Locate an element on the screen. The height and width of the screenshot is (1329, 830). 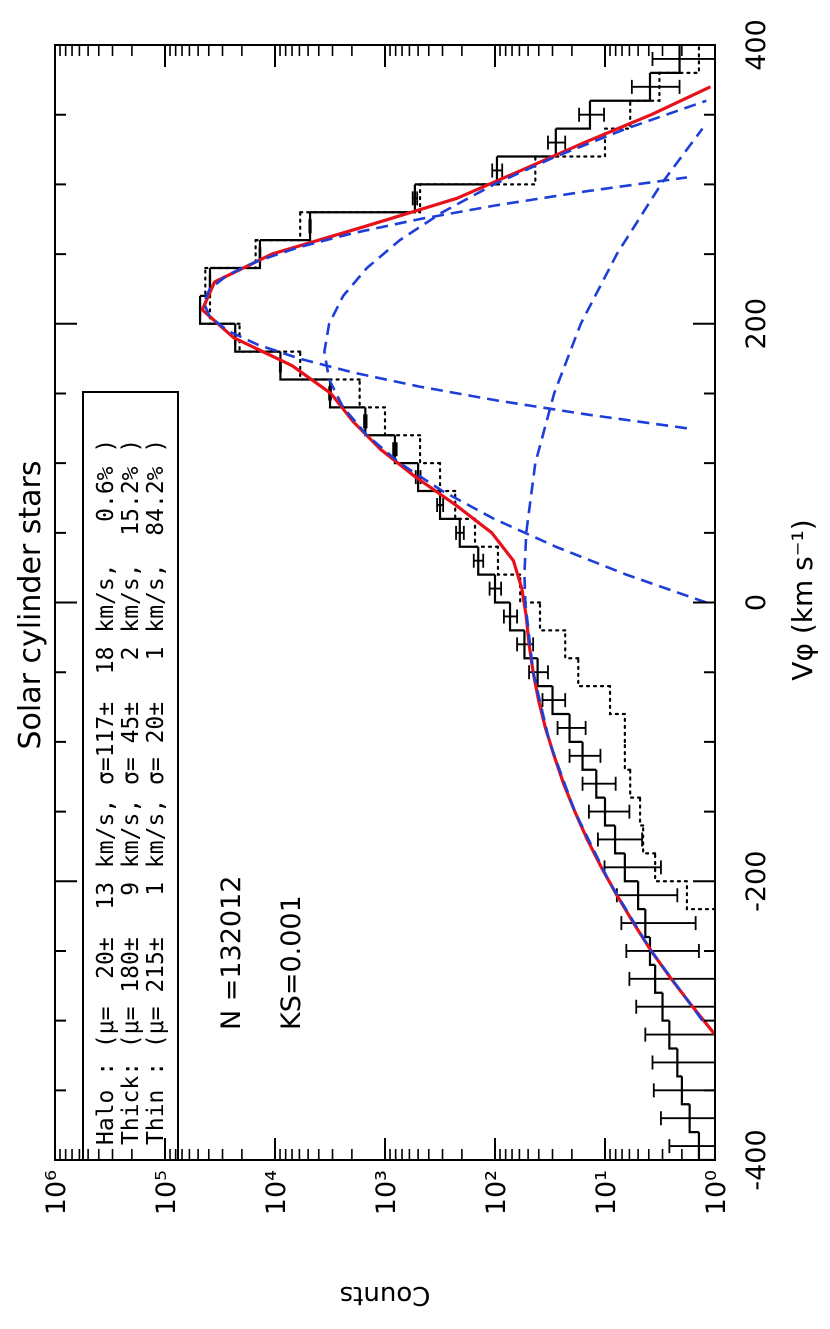
annotation: KS=0.001 is located at coordinates (291, 962).